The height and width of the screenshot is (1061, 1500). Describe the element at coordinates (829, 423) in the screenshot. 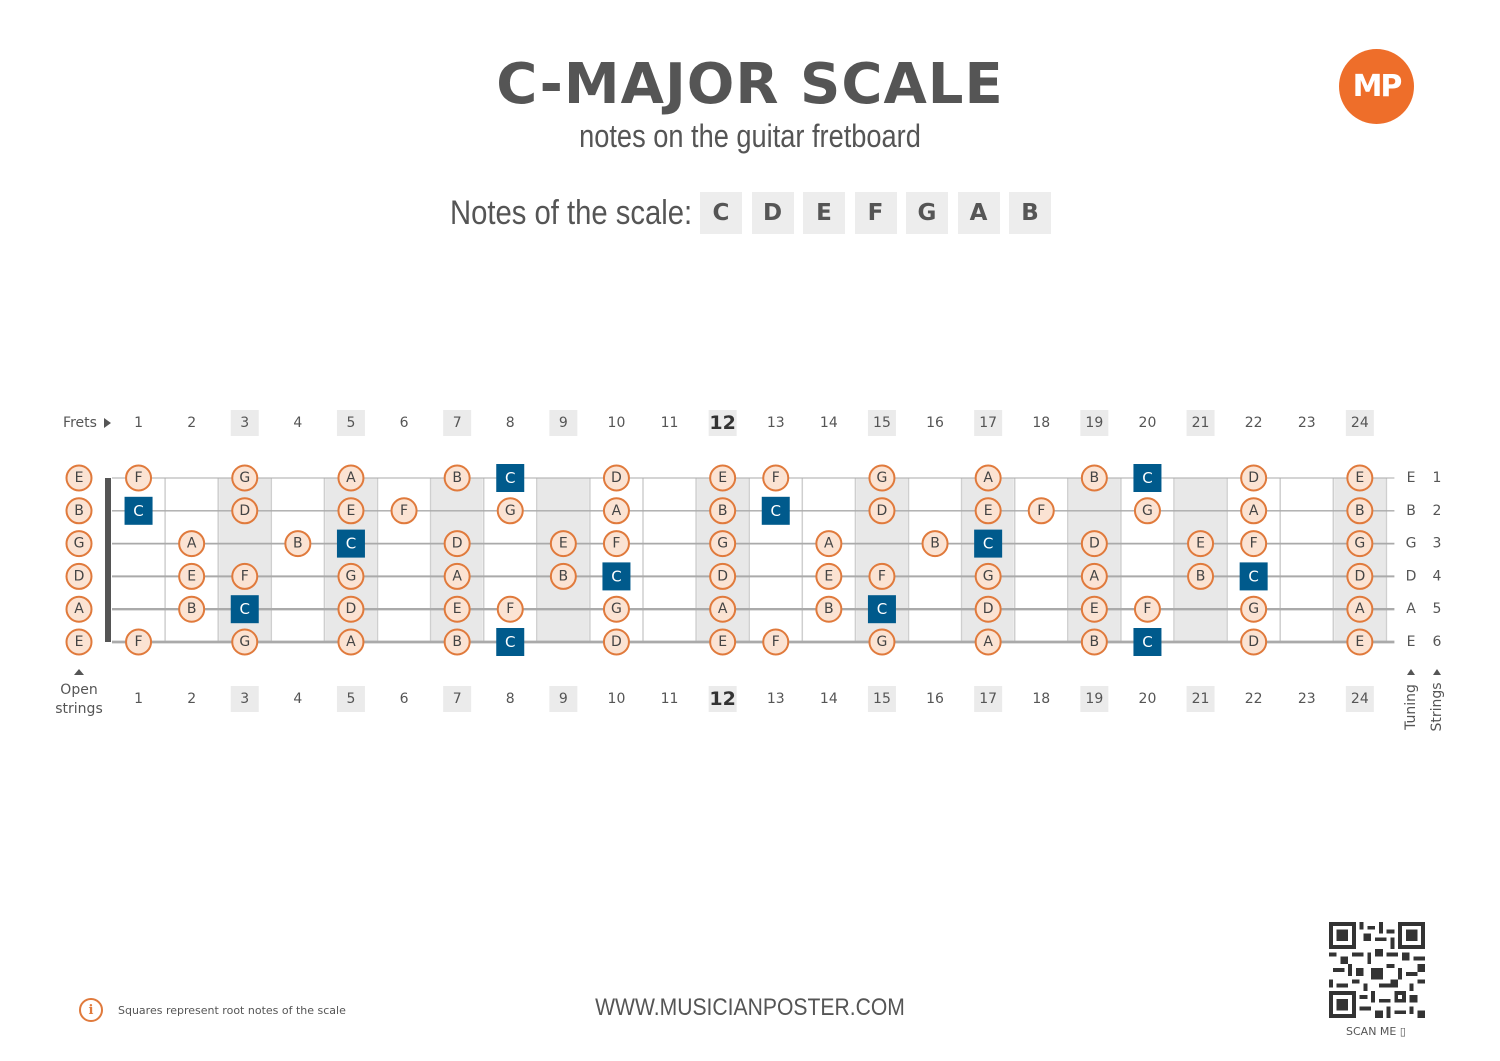

I see `fret-number-top: 14` at that location.